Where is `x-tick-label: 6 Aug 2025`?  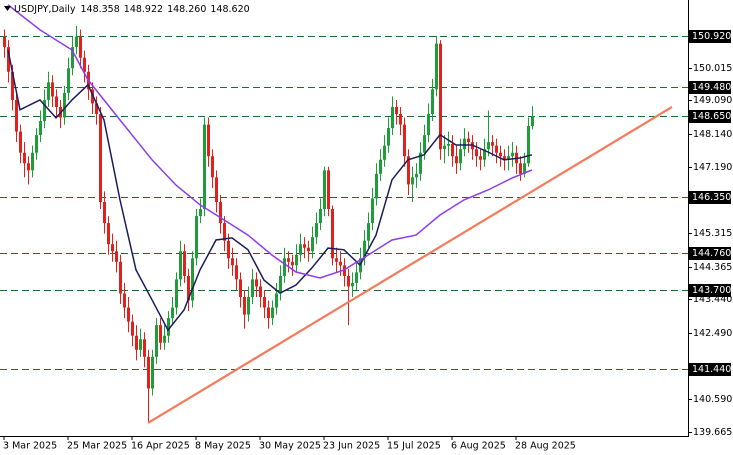
x-tick-label: 6 Aug 2025 is located at coordinates (478, 446).